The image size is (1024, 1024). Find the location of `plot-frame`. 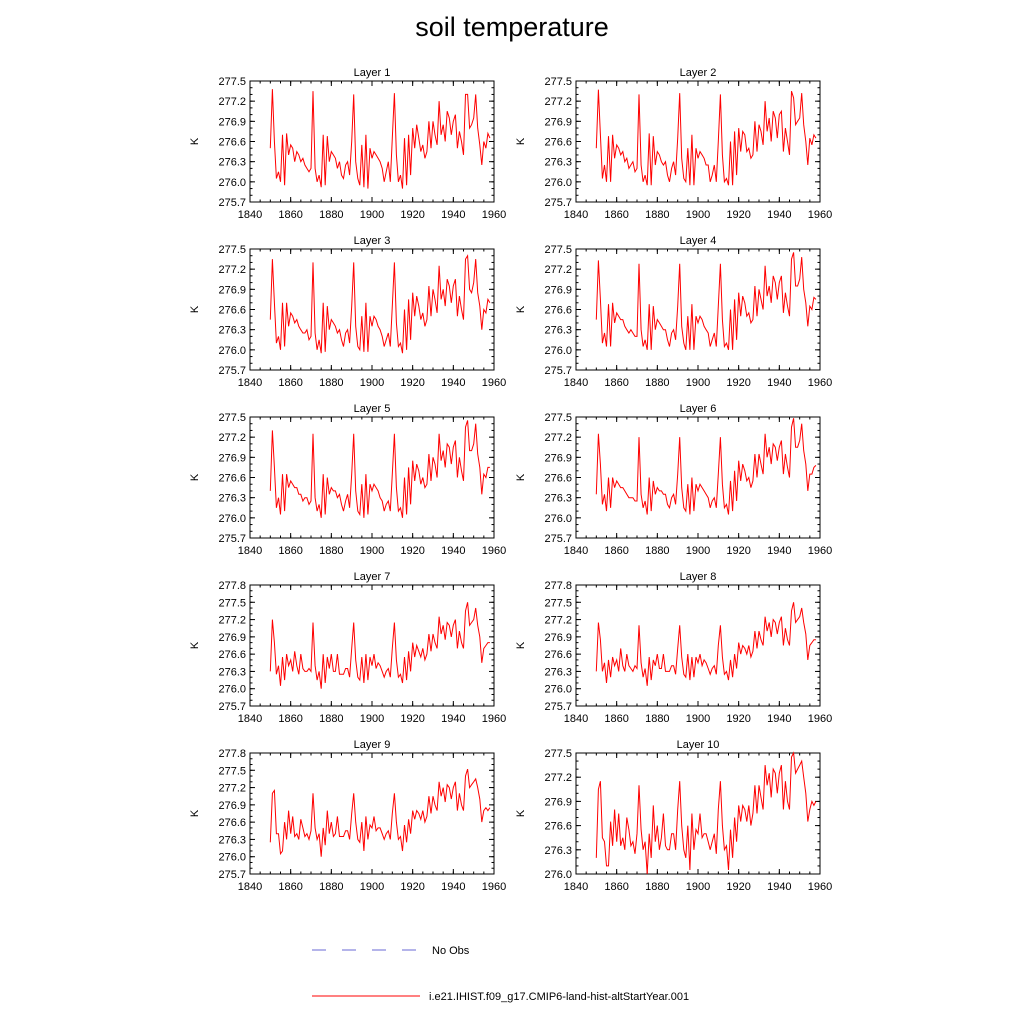

plot-frame is located at coordinates (372, 813).